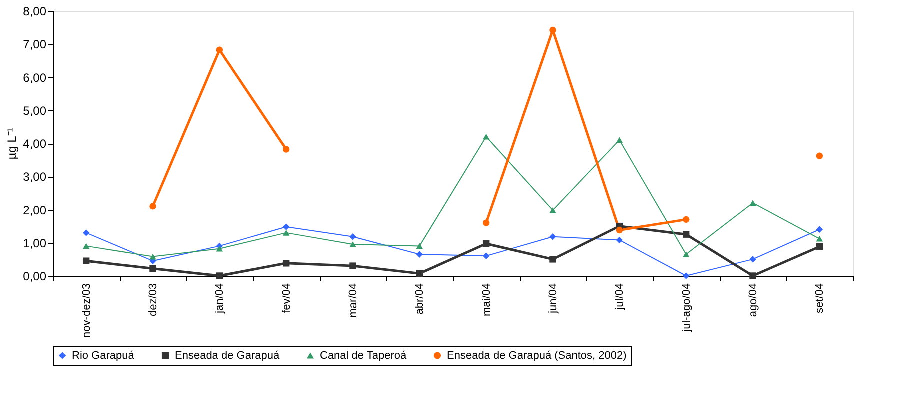 The width and height of the screenshot is (913, 405). Describe the element at coordinates (354, 301) in the screenshot. I see `x-tick-label: mar/04` at that location.